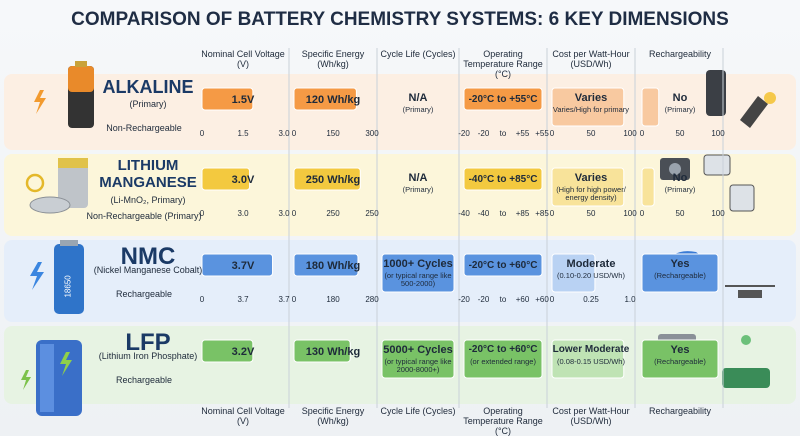 This screenshot has width=800, height=436. What do you see at coordinates (148, 256) in the screenshot?
I see `chemistry-name: NMC` at bounding box center [148, 256].